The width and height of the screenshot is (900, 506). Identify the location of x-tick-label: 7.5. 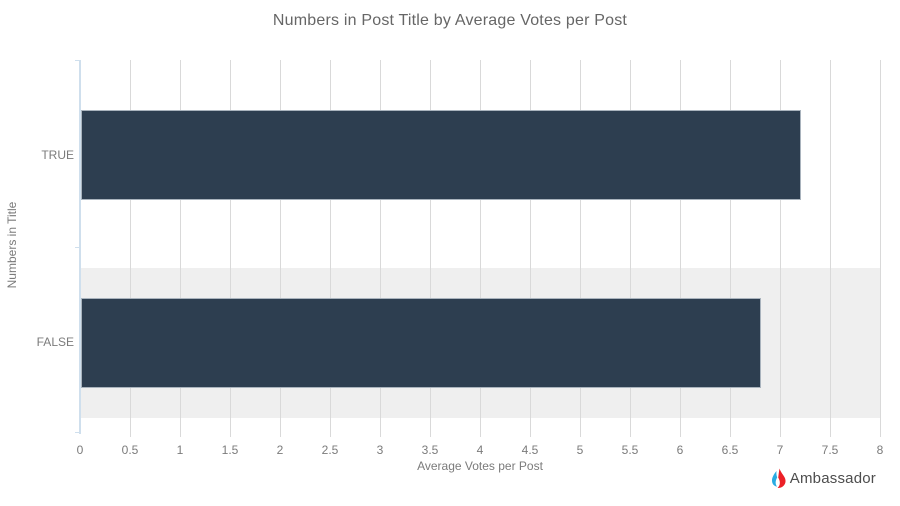
(830, 450).